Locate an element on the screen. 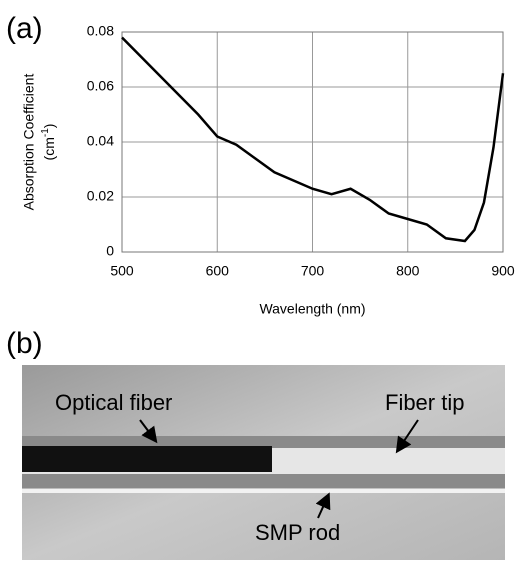 The height and width of the screenshot is (574, 522). y-tick-label: 0.06 is located at coordinates (100, 86).